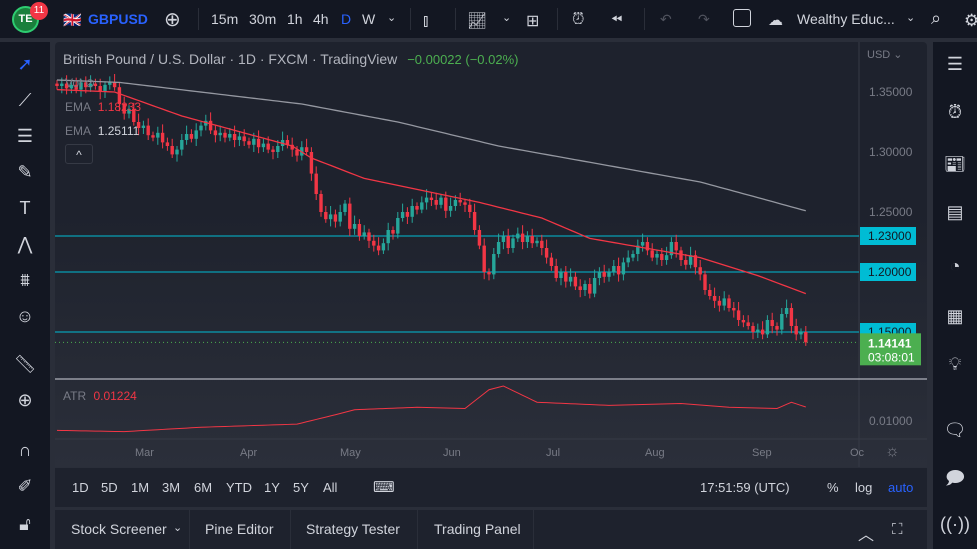 The height and width of the screenshot is (549, 977). What do you see at coordinates (885, 55) in the screenshot?
I see `currency-selector: USD ⌄` at bounding box center [885, 55].